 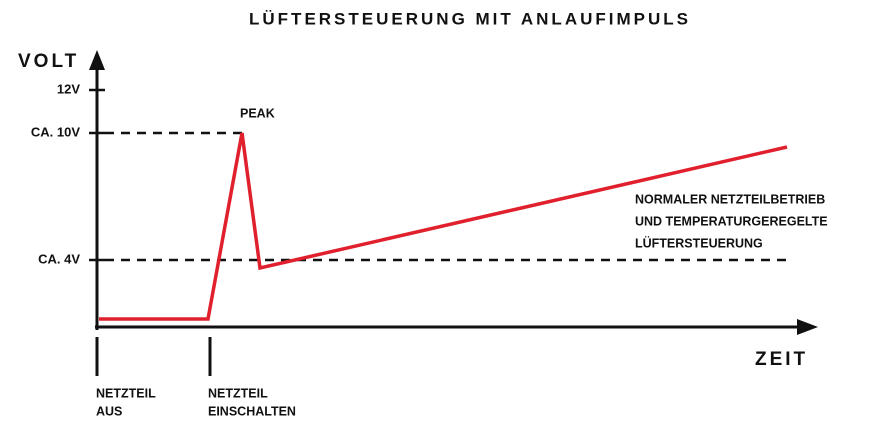 I want to click on event-label: EINSCHALTEN, so click(x=252, y=411).